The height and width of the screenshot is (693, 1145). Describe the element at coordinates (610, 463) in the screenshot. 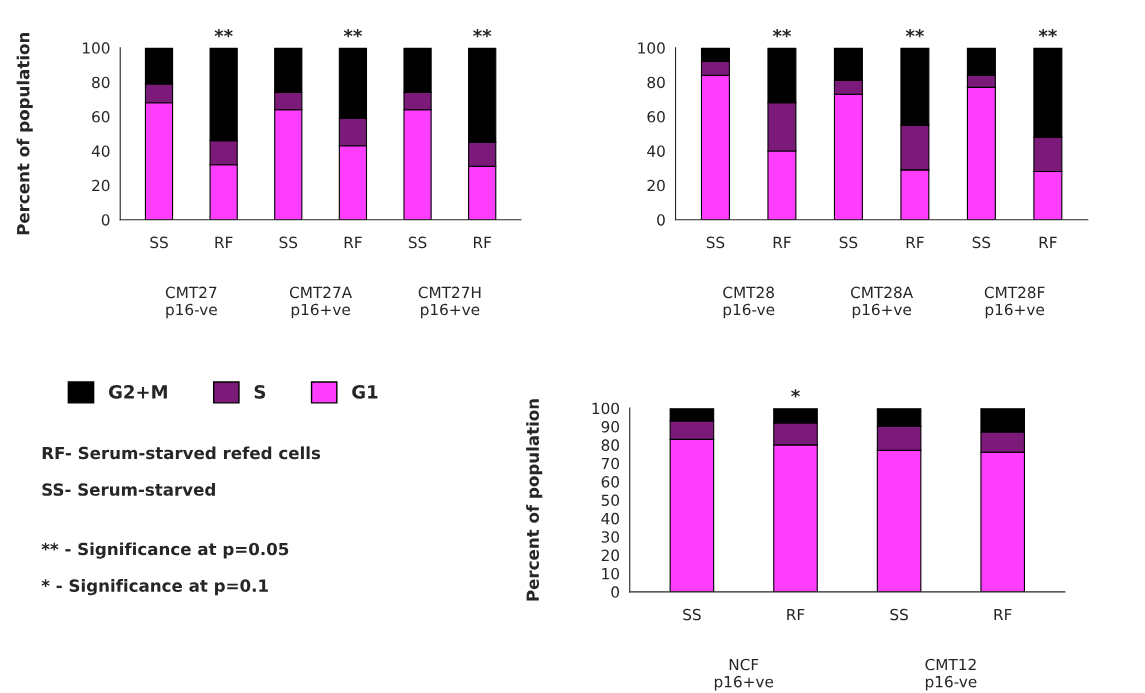

I see `y-tick-label: 70` at that location.